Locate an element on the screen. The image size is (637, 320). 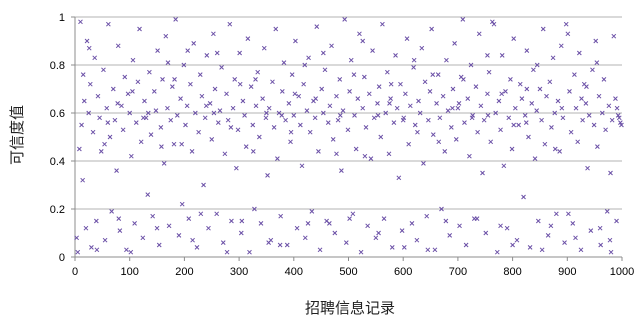
x-tick-label-8: 800 is located at coordinates (512, 272).